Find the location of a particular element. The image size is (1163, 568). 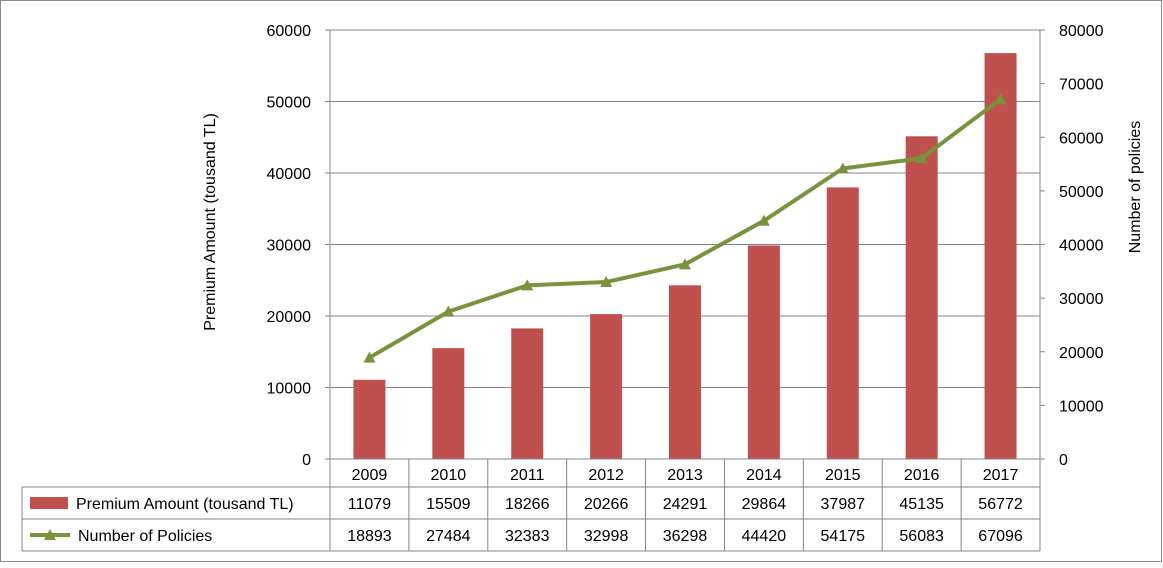

legend-label: Number of Policies is located at coordinates (145, 536).